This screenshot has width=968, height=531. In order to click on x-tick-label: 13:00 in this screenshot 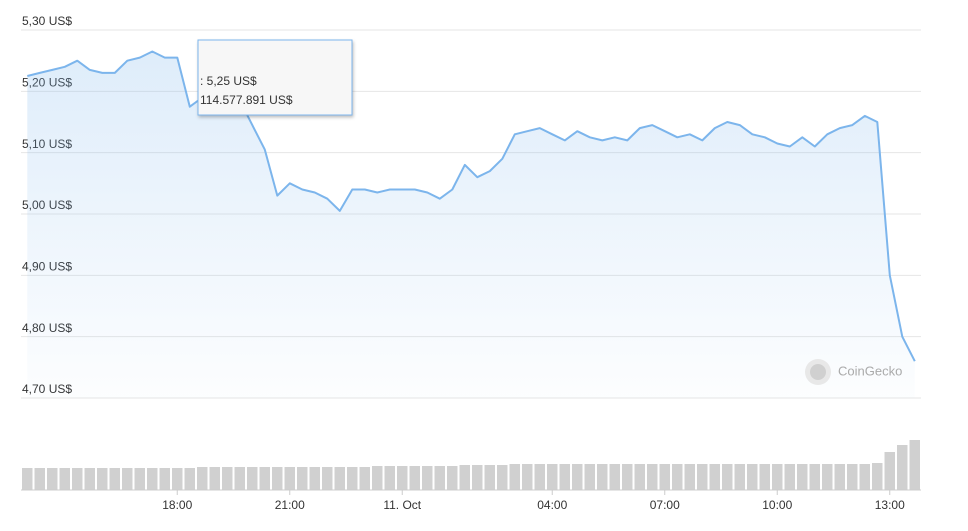, I will do `click(890, 505)`.